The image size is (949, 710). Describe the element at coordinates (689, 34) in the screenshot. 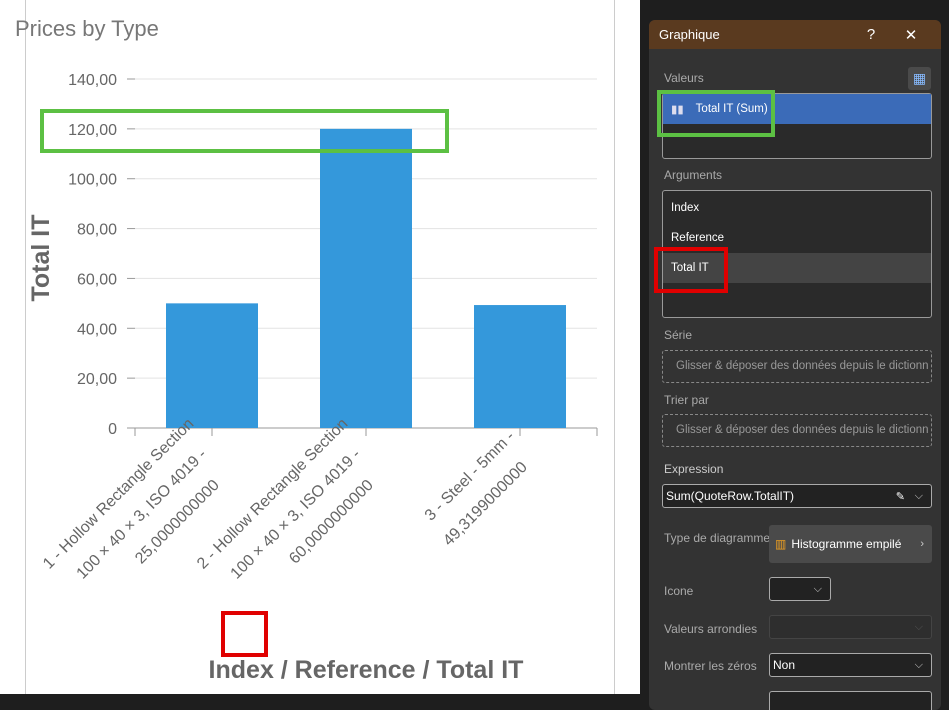

I see `panel-title: Graphique` at that location.